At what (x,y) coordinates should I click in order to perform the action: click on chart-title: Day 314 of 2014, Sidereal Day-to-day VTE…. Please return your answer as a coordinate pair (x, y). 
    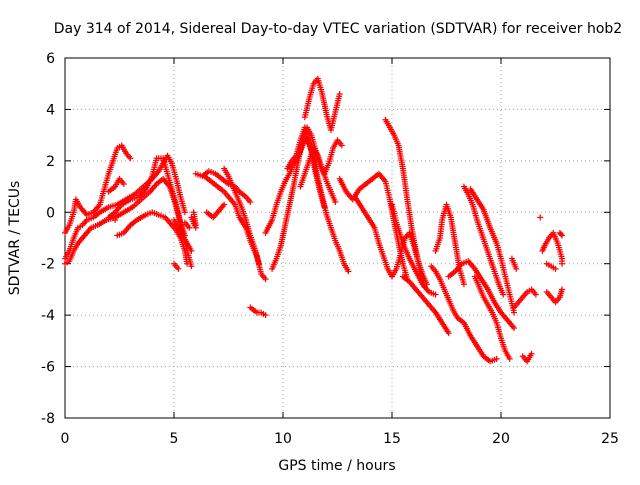
    Looking at the image, I should click on (338, 29).